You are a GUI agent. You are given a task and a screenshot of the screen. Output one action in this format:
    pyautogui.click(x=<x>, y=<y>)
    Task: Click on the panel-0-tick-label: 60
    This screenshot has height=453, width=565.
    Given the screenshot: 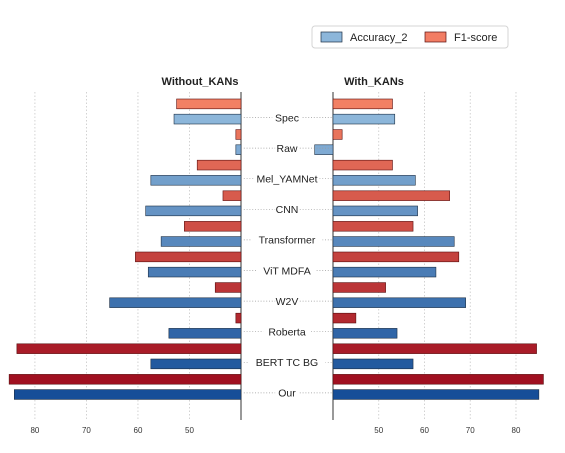 What is the action you would take?
    pyautogui.click(x=138, y=430)
    